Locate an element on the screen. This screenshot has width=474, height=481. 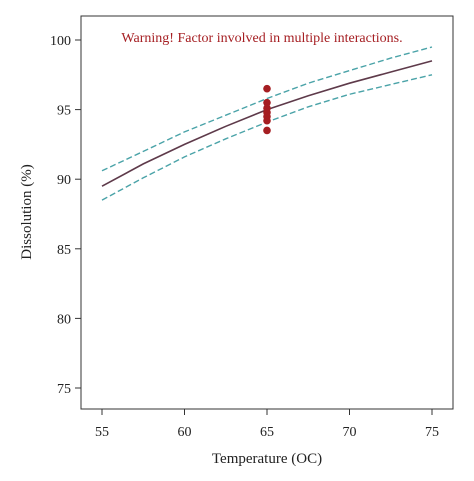
x-tick-label: 60 is located at coordinates (185, 432).